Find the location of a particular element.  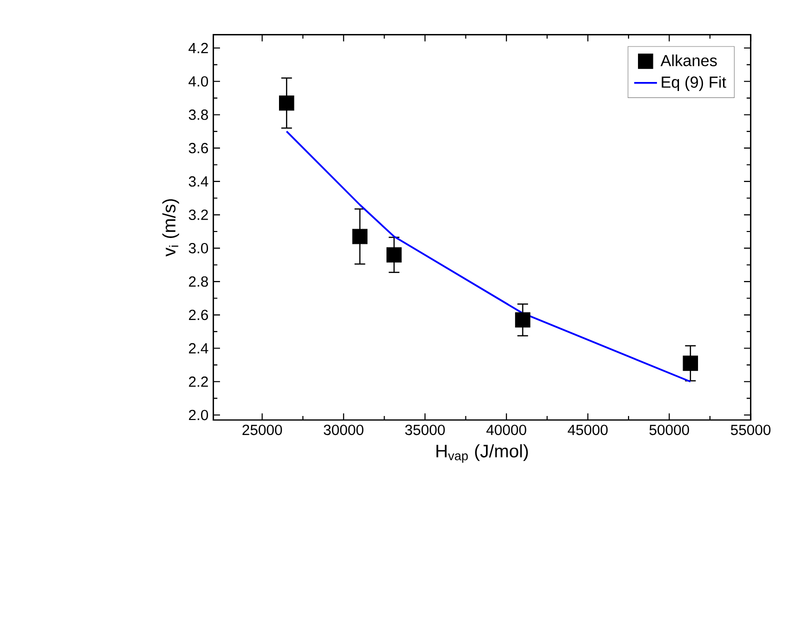

y-tick-label: 2.4 is located at coordinates (198, 348).